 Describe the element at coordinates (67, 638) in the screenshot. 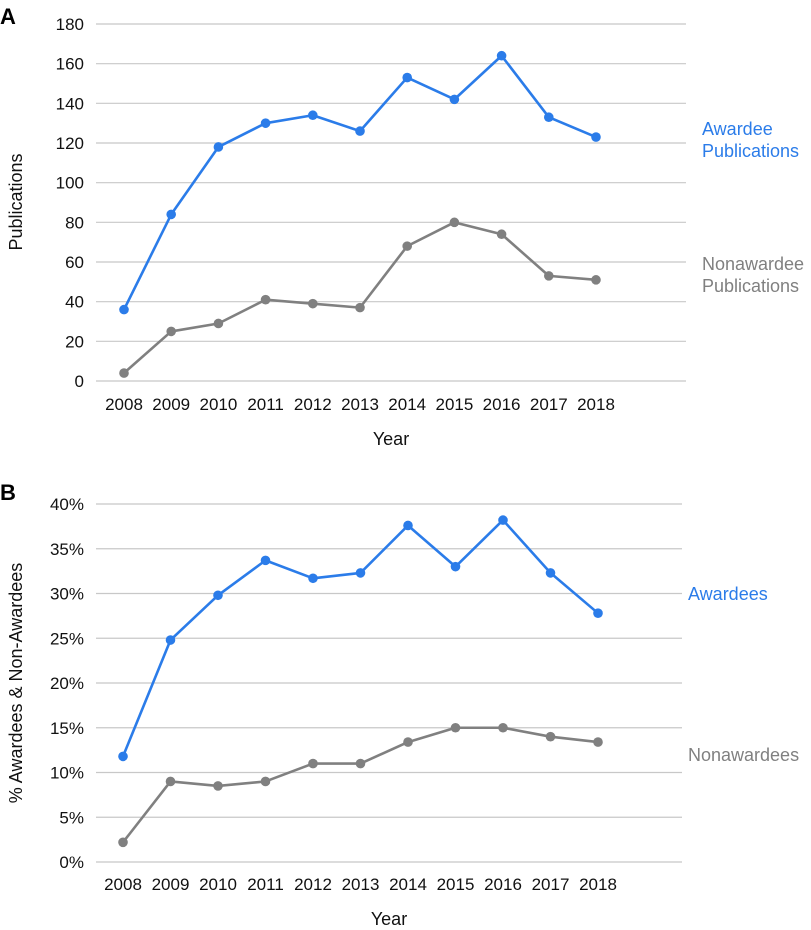

I see `y-tick-label: 25%` at that location.